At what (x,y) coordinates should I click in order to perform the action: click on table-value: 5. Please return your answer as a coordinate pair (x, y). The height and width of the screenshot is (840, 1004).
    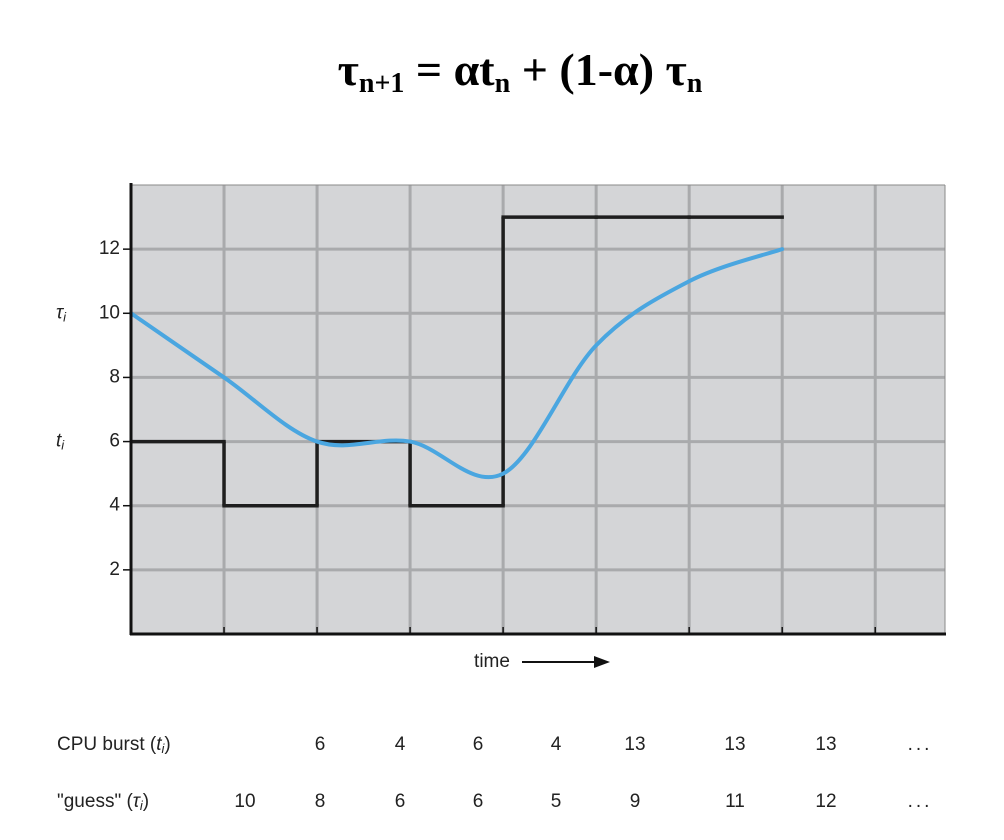
    Looking at the image, I should click on (556, 801).